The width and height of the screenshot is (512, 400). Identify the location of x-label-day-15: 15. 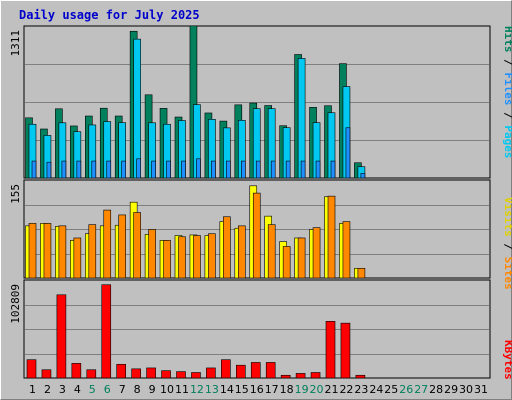
(242, 389).